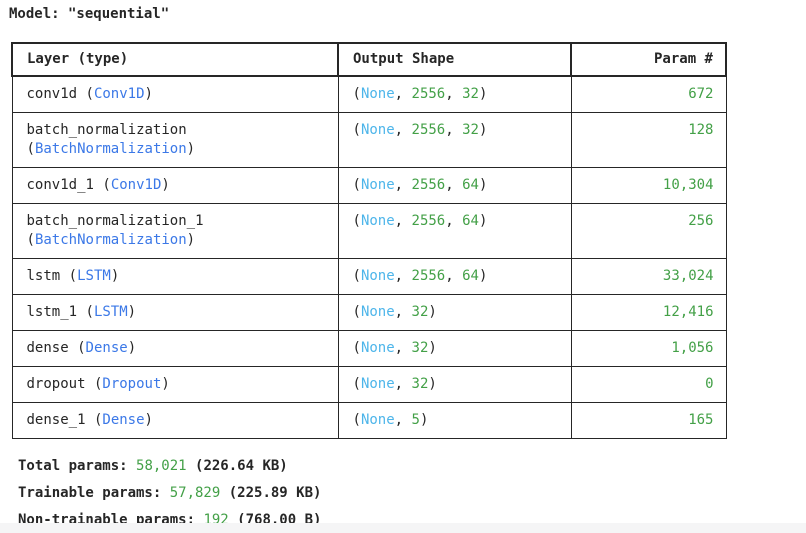 The width and height of the screenshot is (806, 533). I want to click on param-cell: 33,024, so click(648, 276).